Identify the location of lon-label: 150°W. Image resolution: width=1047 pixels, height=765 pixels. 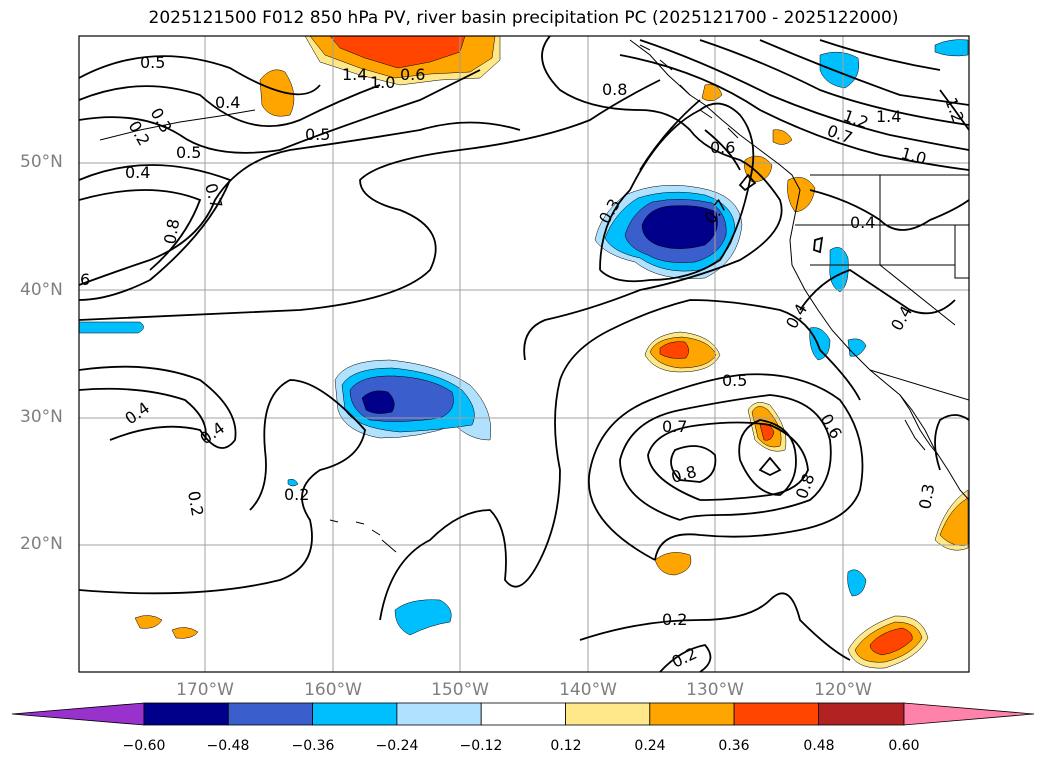
(460, 690).